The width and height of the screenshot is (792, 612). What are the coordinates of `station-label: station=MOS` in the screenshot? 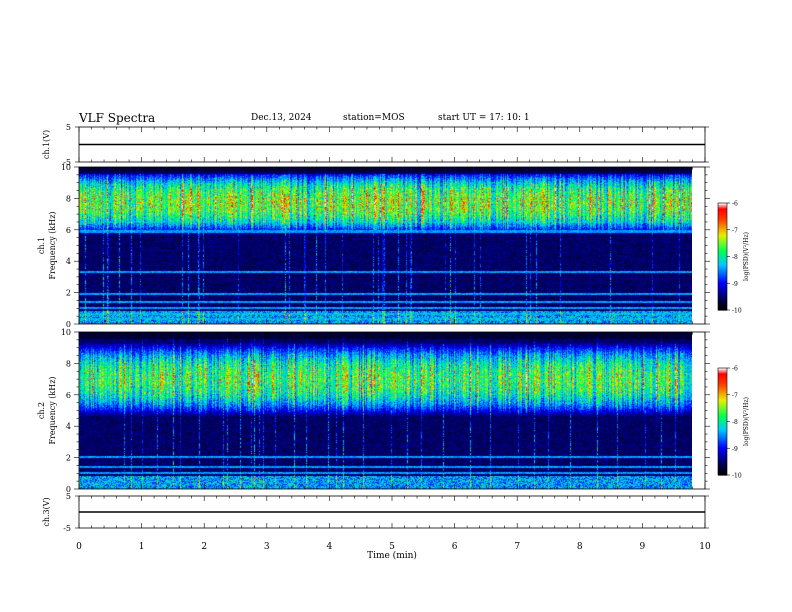 It's located at (374, 118).